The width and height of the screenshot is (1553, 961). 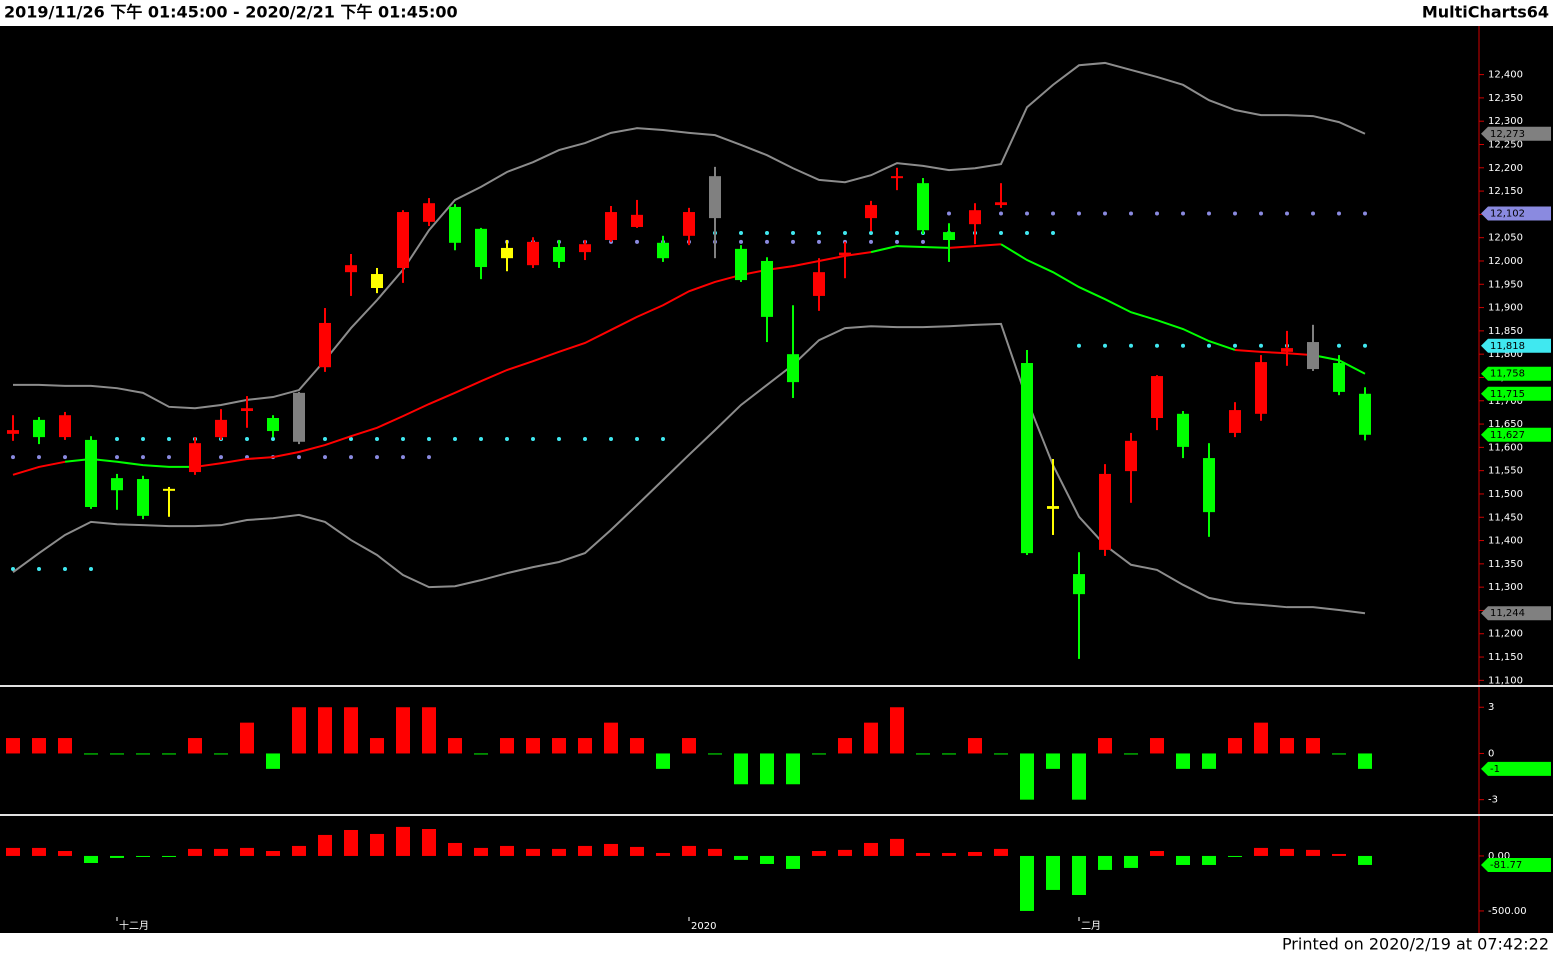 What do you see at coordinates (1493, 800) in the screenshot?
I see `y-tick-label: -3` at bounding box center [1493, 800].